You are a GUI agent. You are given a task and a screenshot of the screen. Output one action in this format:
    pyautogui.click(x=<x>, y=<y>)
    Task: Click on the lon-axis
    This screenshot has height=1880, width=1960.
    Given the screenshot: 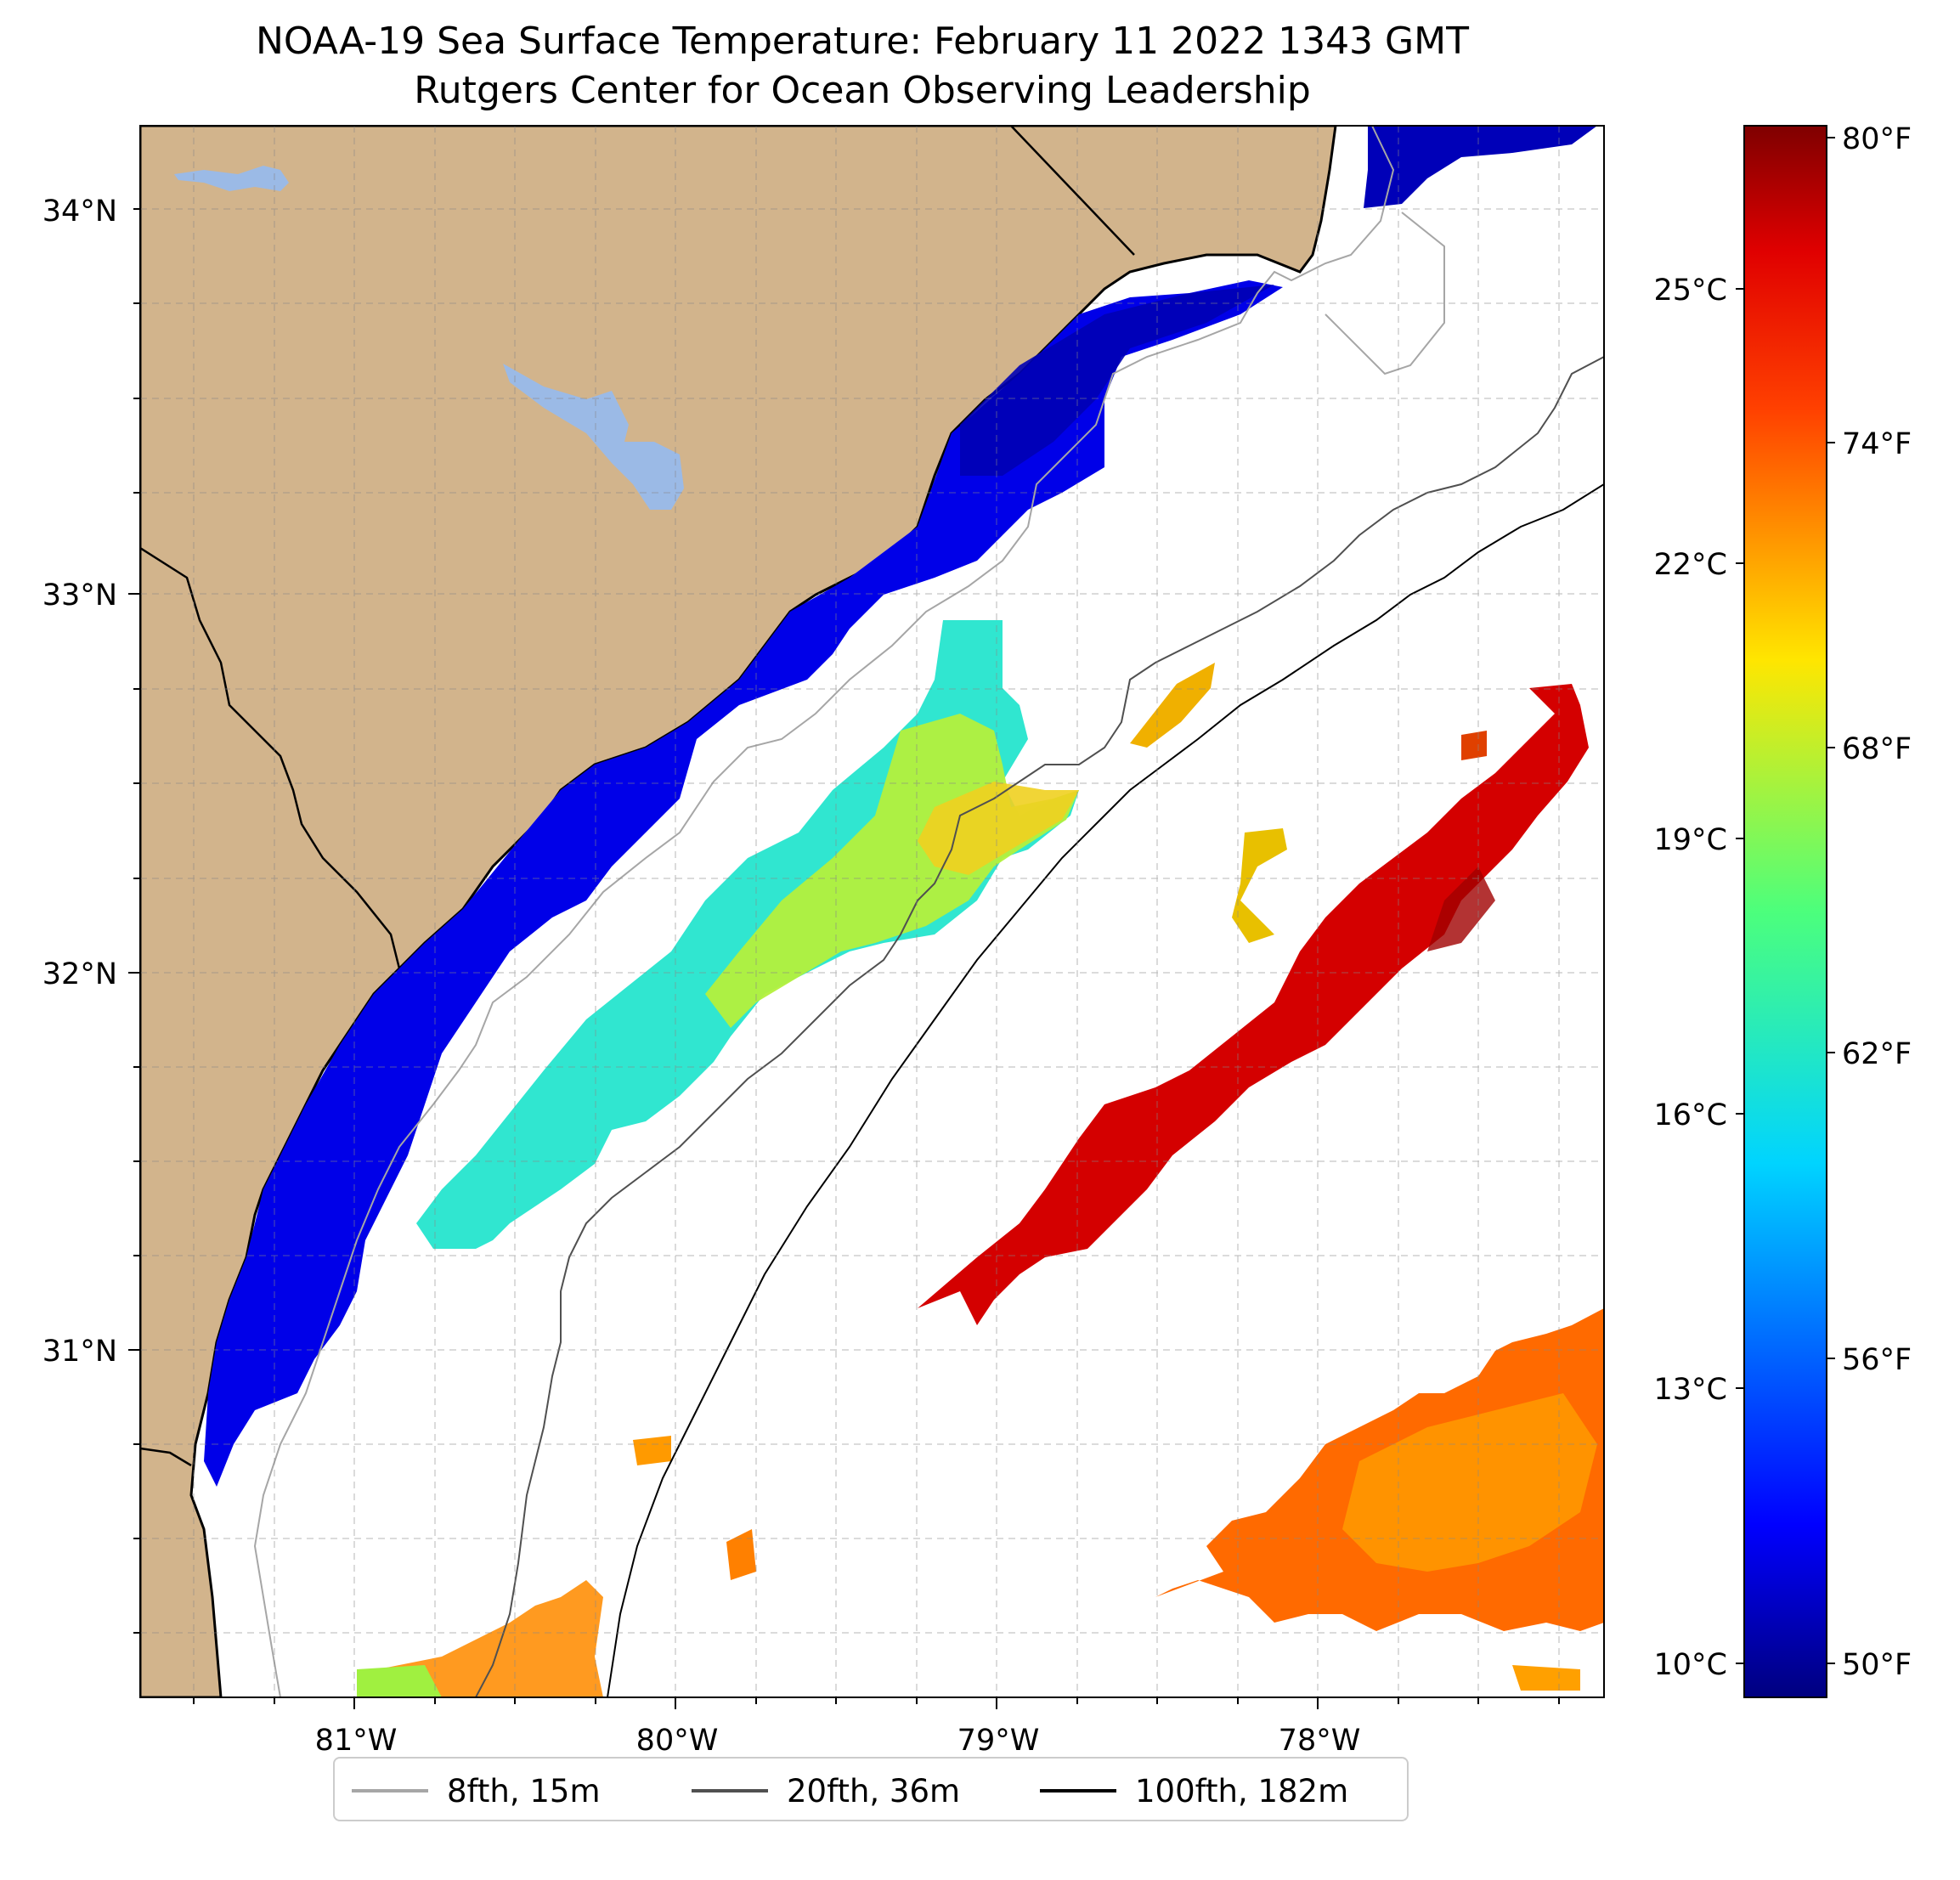 What is the action you would take?
    pyautogui.click(x=876, y=1703)
    